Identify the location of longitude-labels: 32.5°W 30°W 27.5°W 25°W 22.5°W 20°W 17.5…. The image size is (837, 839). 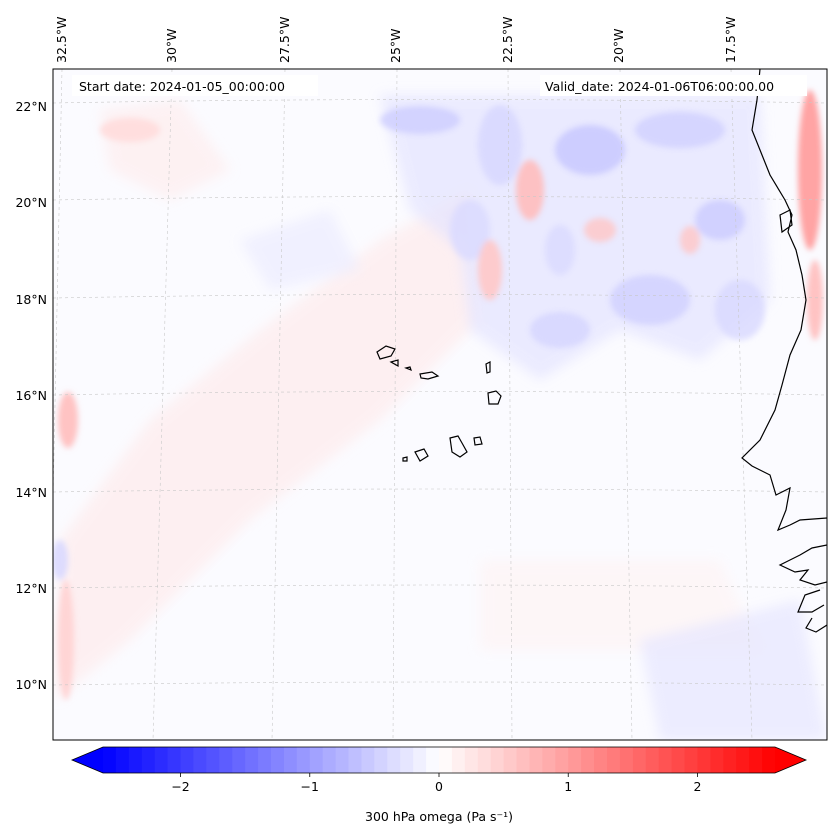
(396, 40).